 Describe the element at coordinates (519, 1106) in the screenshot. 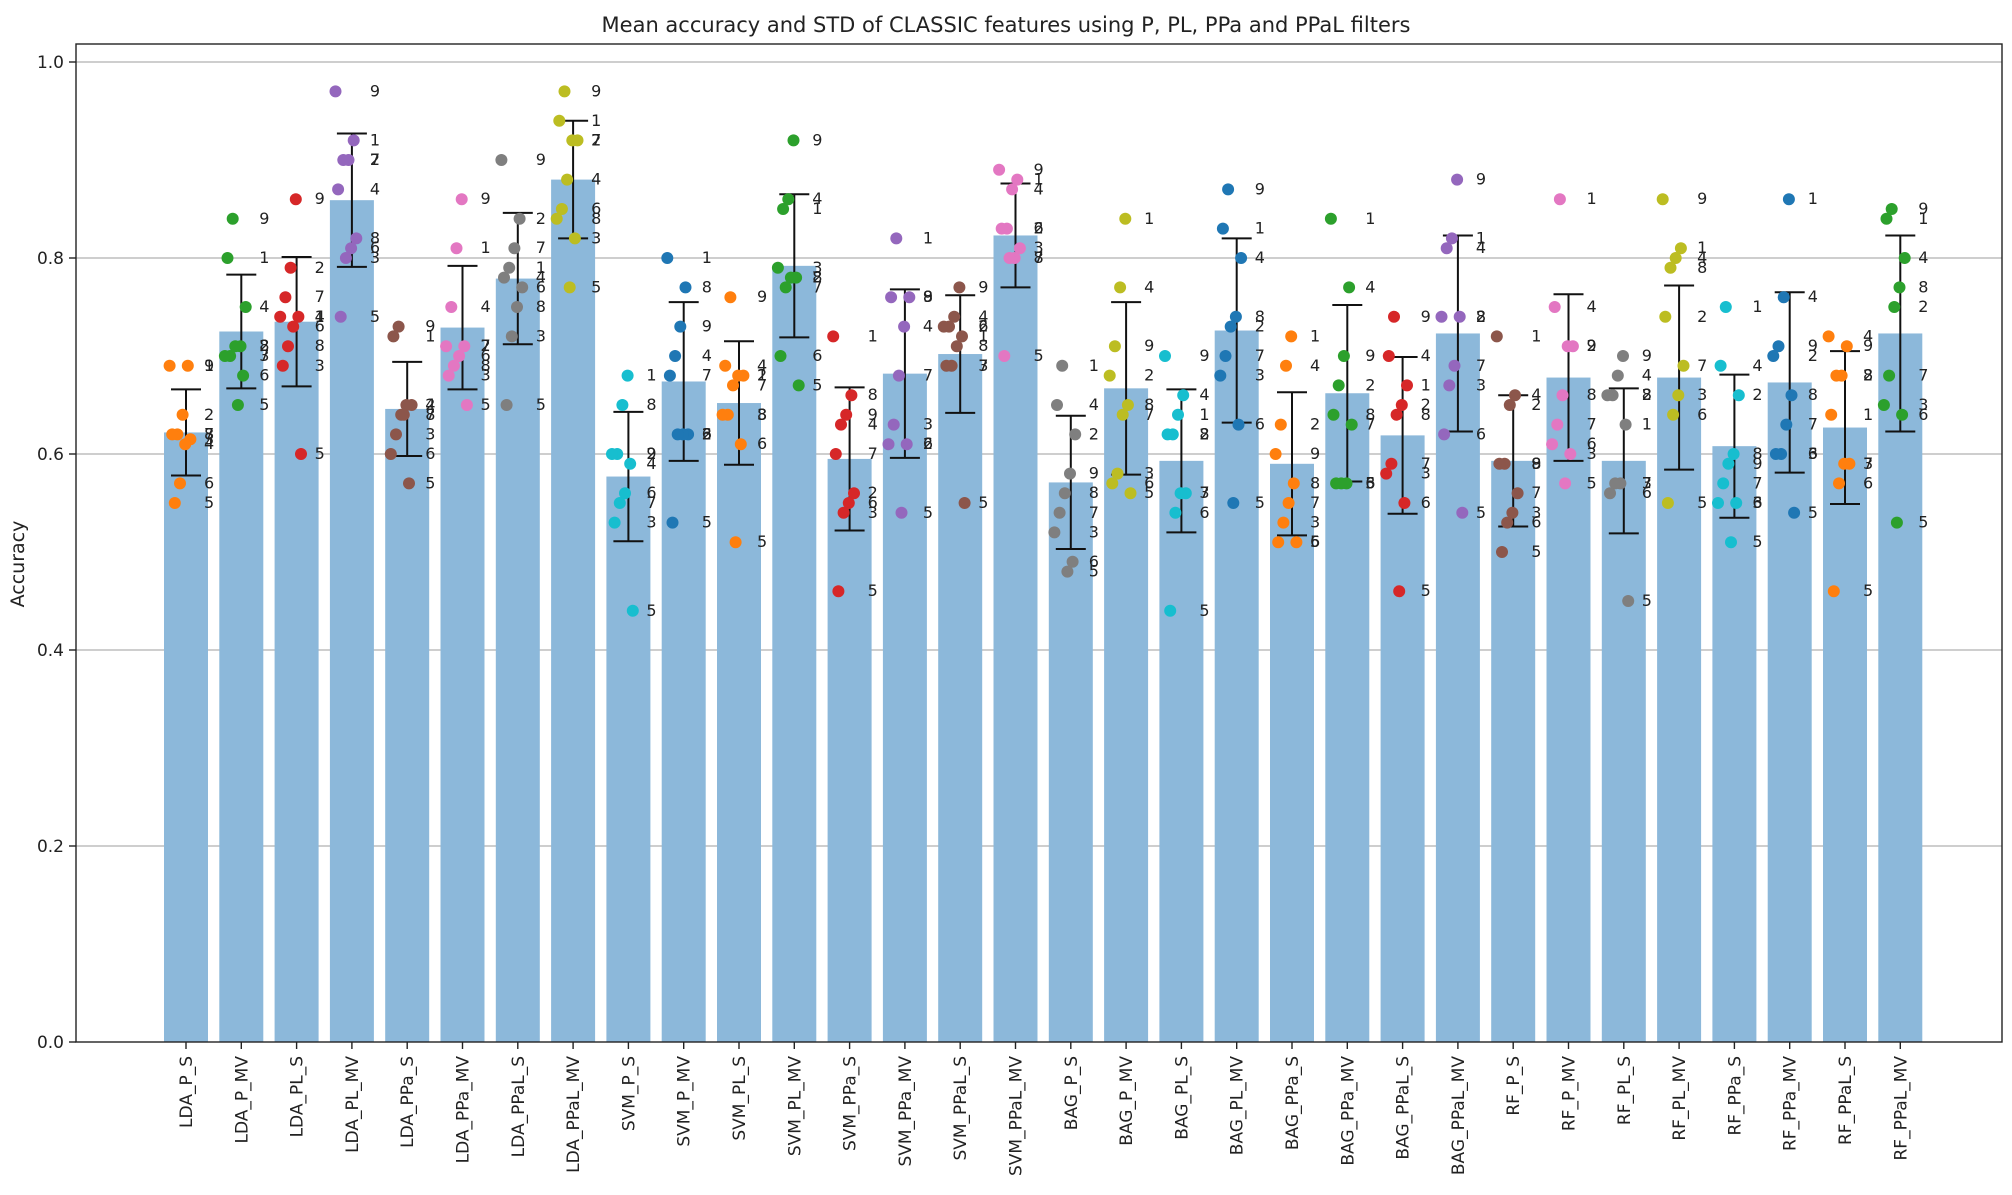

I see `x-tick-label: LDA_PPaL_S` at that location.